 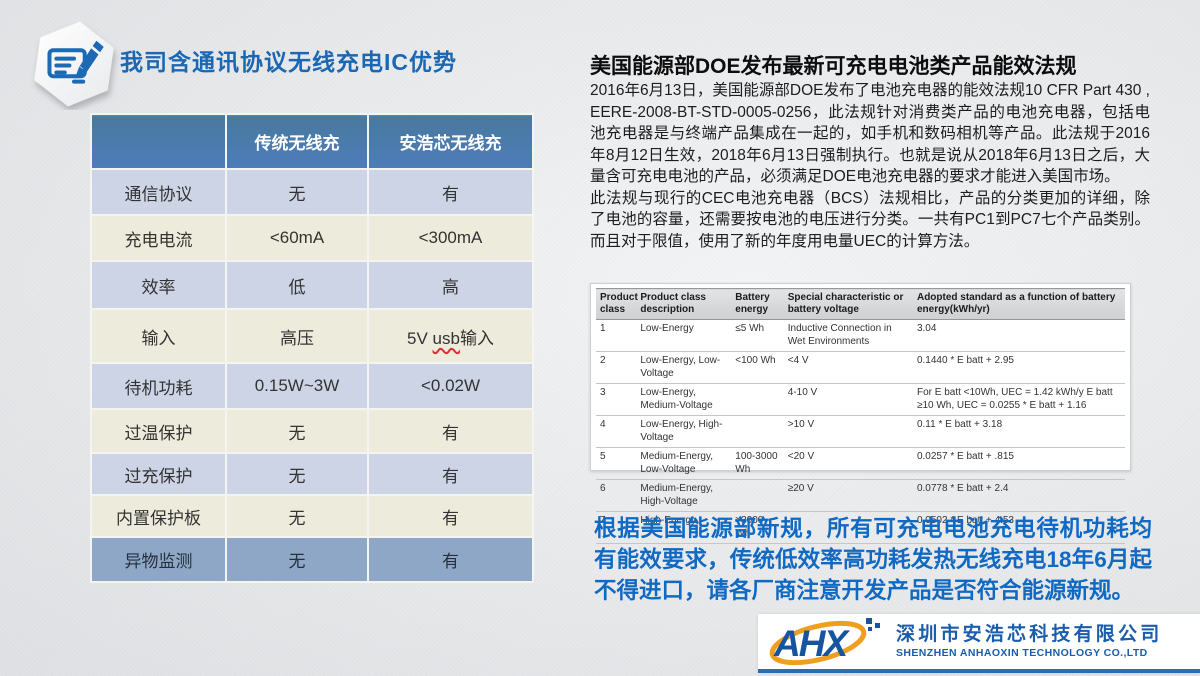 What do you see at coordinates (833, 66) in the screenshot?
I see `regulation-title: 美国能源部DOE发布最新可充电电池类产品能效法规` at bounding box center [833, 66].